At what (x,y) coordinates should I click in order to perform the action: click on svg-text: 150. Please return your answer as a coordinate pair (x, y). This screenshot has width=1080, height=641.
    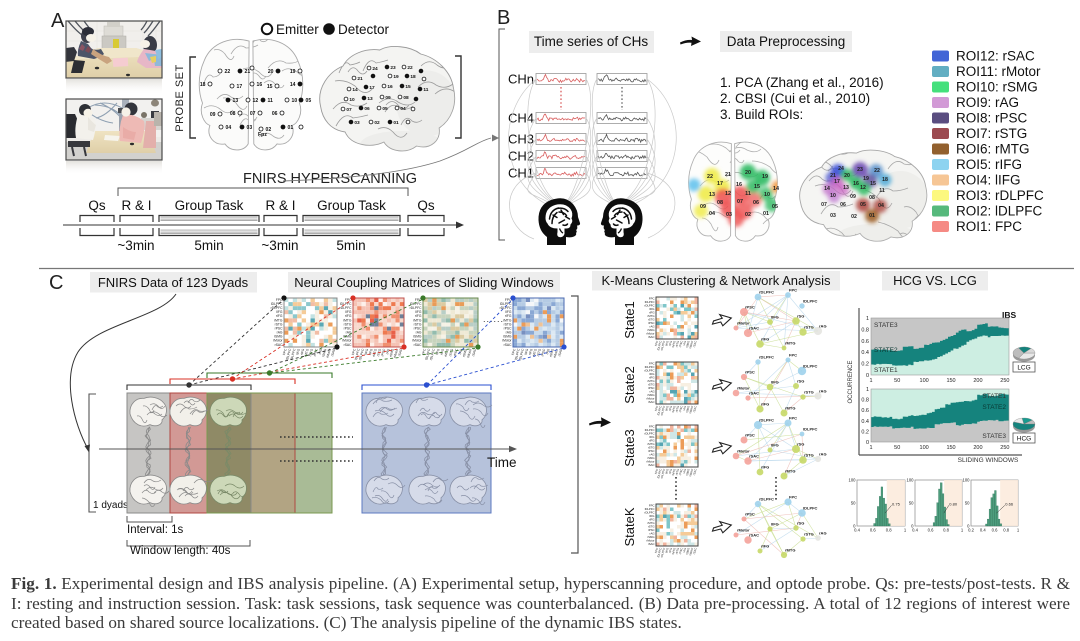
    Looking at the image, I should click on (950, 448).